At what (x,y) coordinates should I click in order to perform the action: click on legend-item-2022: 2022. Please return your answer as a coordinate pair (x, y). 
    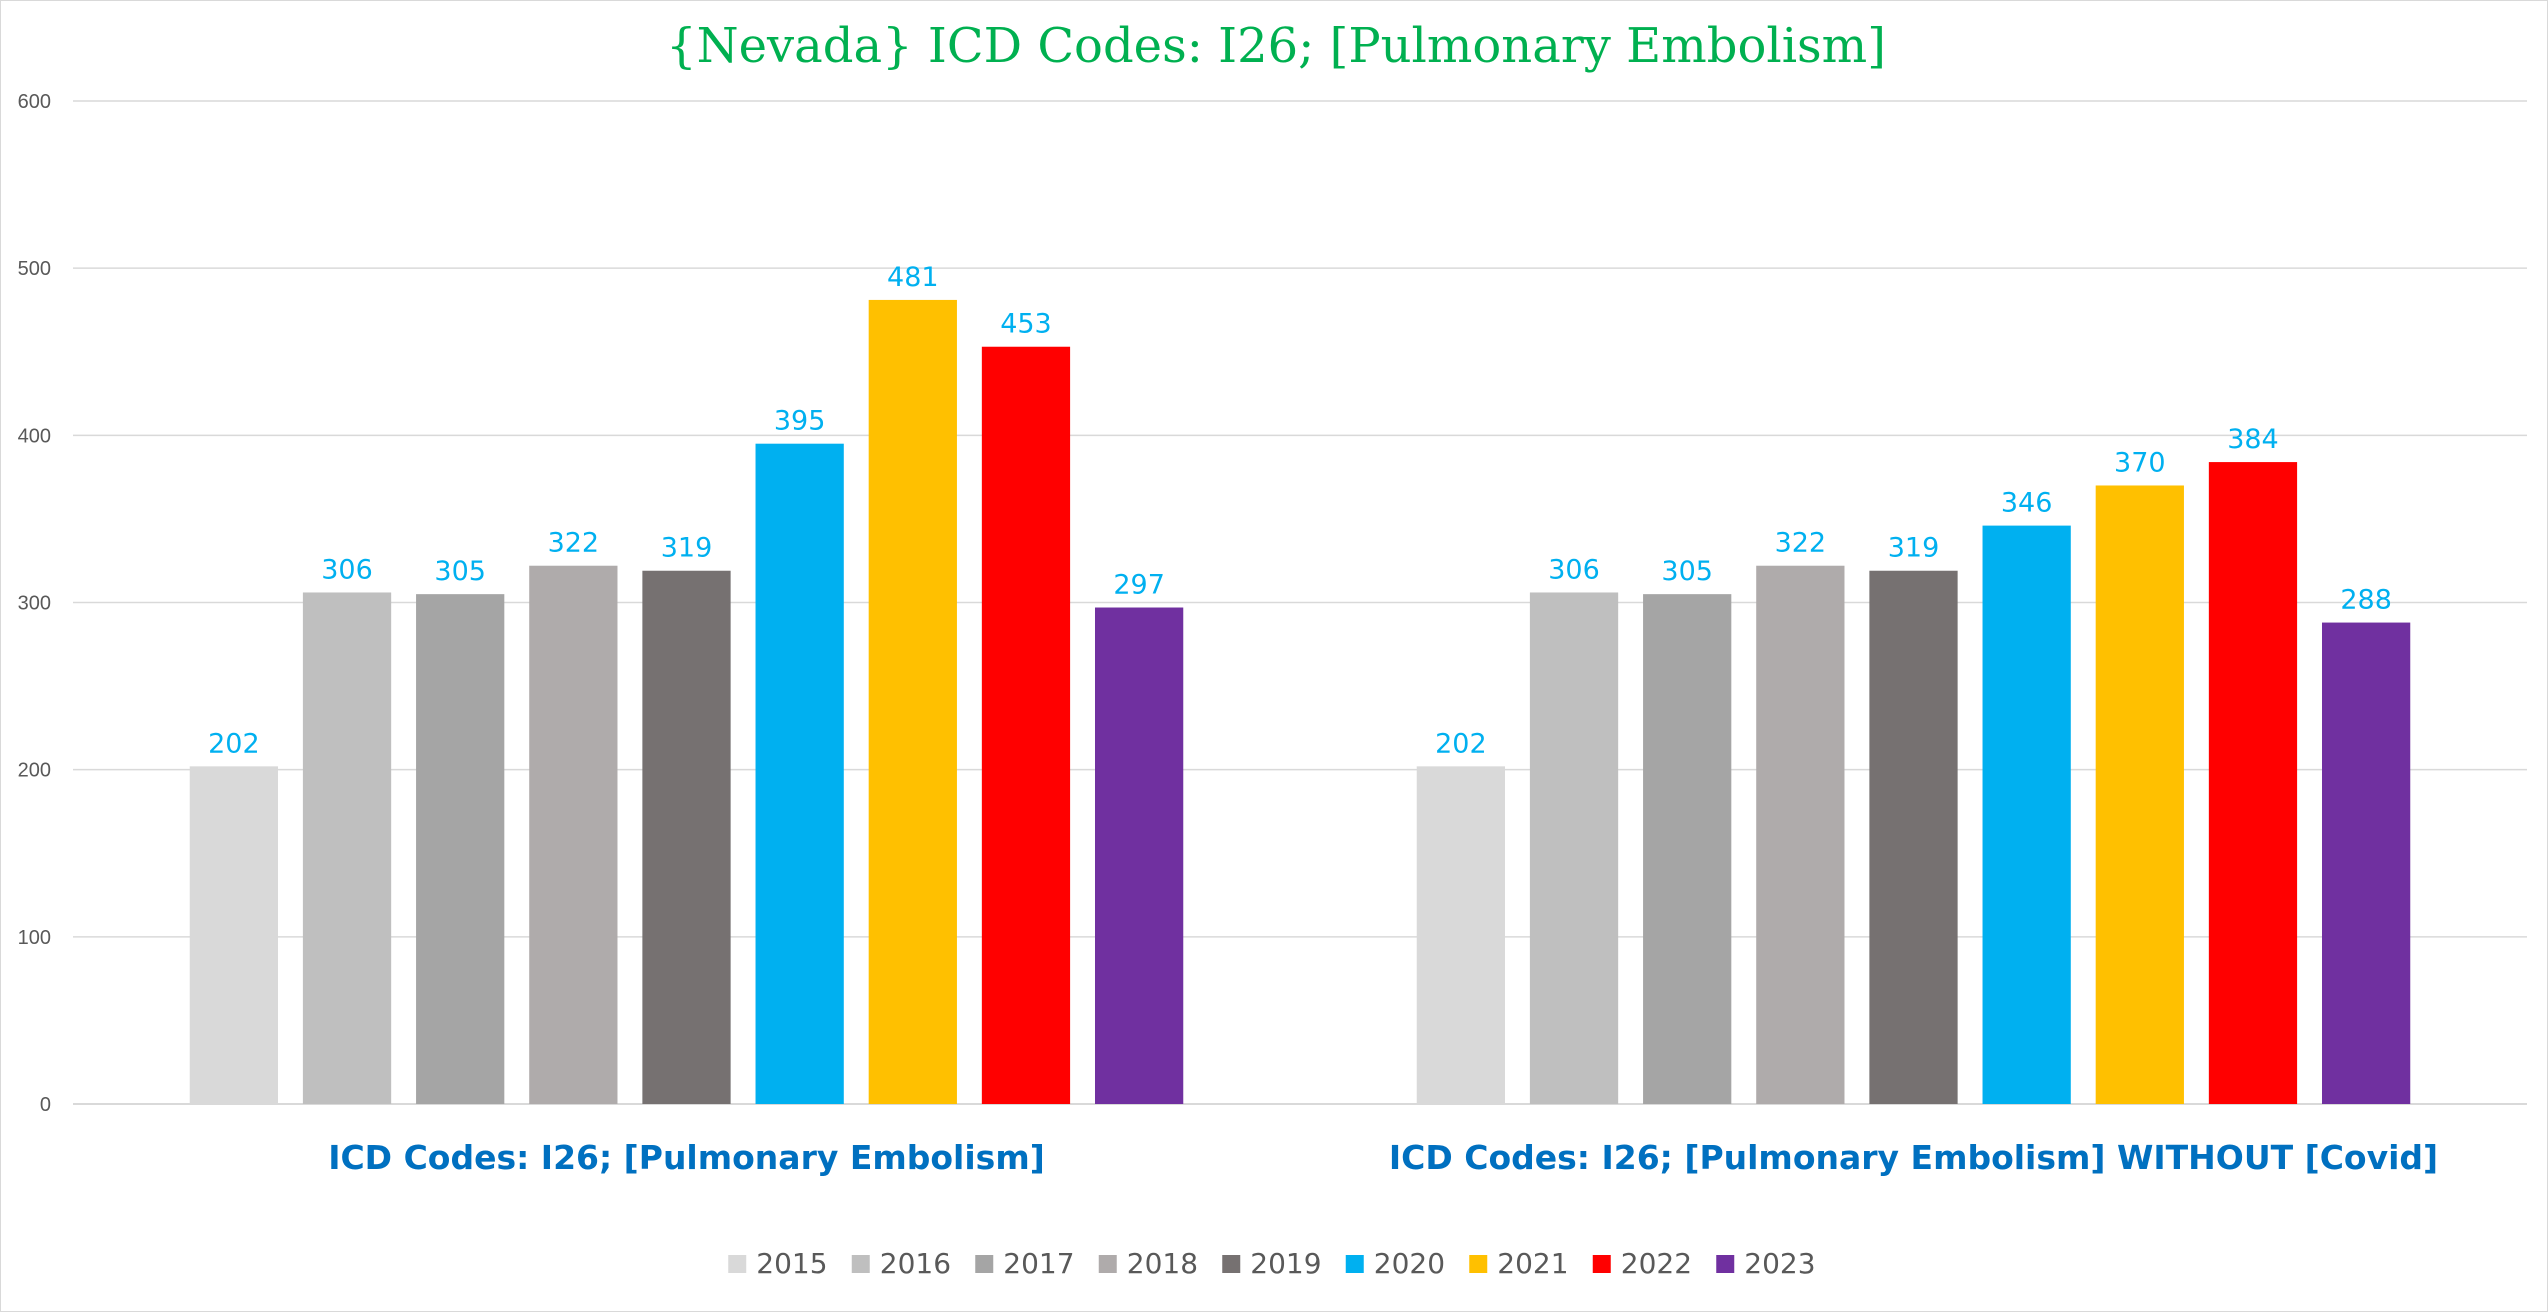
    Looking at the image, I should click on (1642, 1263).